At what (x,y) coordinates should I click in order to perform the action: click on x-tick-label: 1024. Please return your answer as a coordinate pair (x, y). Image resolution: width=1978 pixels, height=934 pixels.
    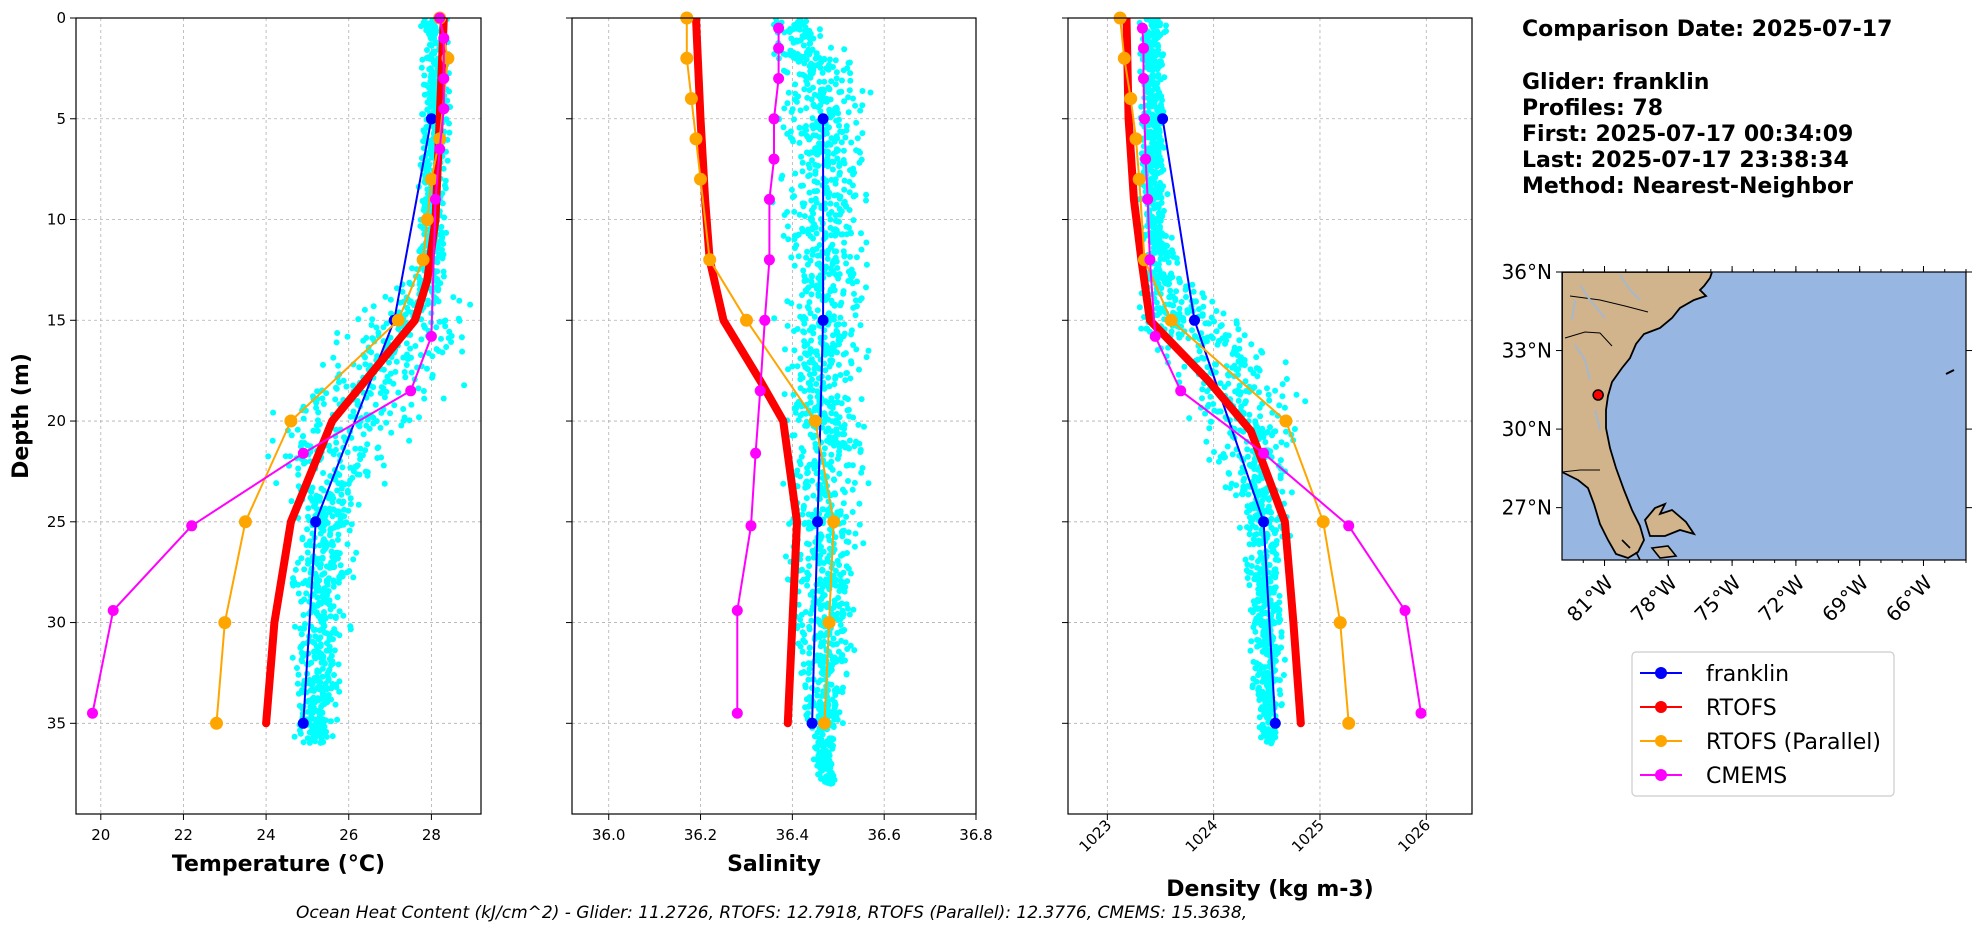
    Looking at the image, I should click on (1202, 836).